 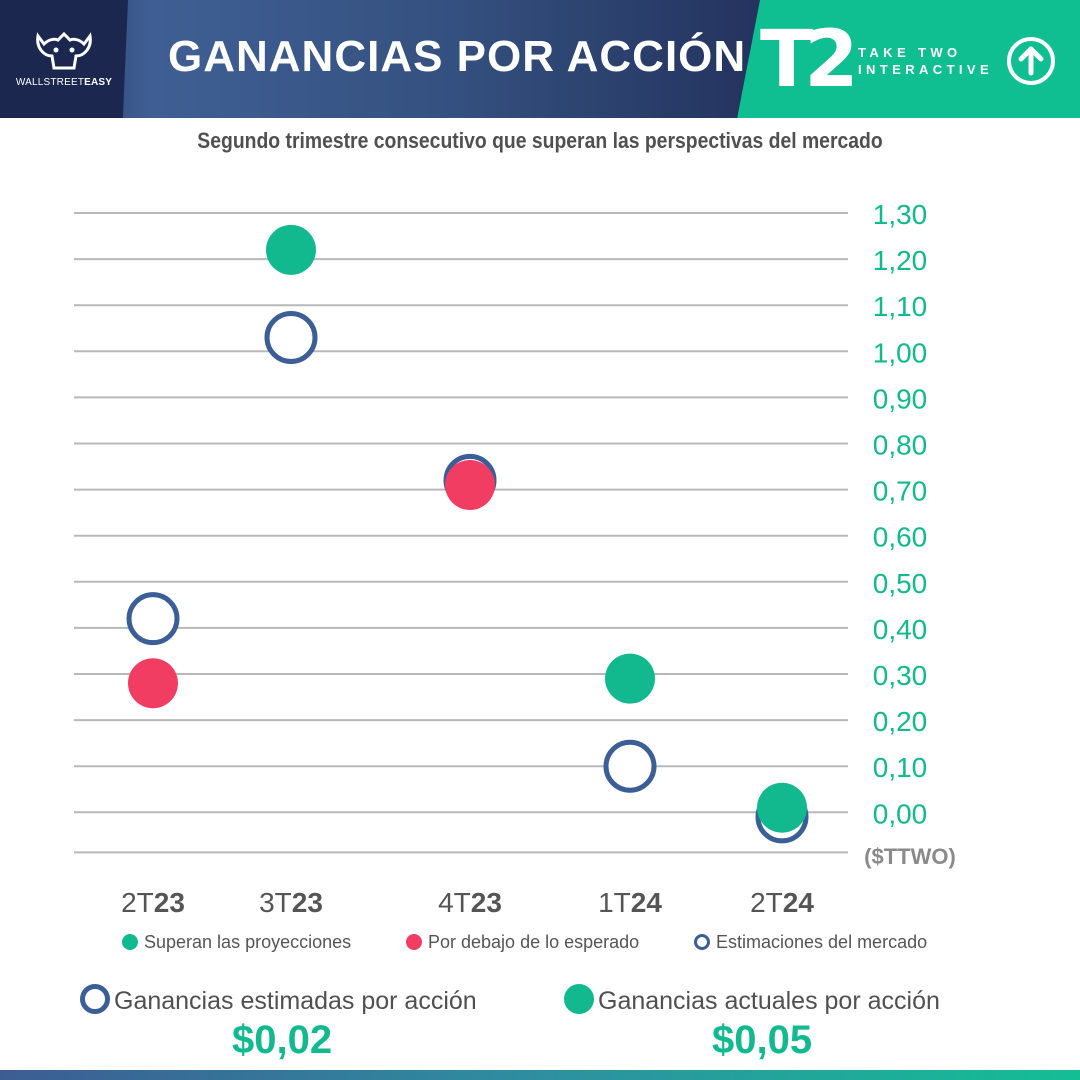 What do you see at coordinates (900, 306) in the screenshot?
I see `y-tick-label: 1,10` at bounding box center [900, 306].